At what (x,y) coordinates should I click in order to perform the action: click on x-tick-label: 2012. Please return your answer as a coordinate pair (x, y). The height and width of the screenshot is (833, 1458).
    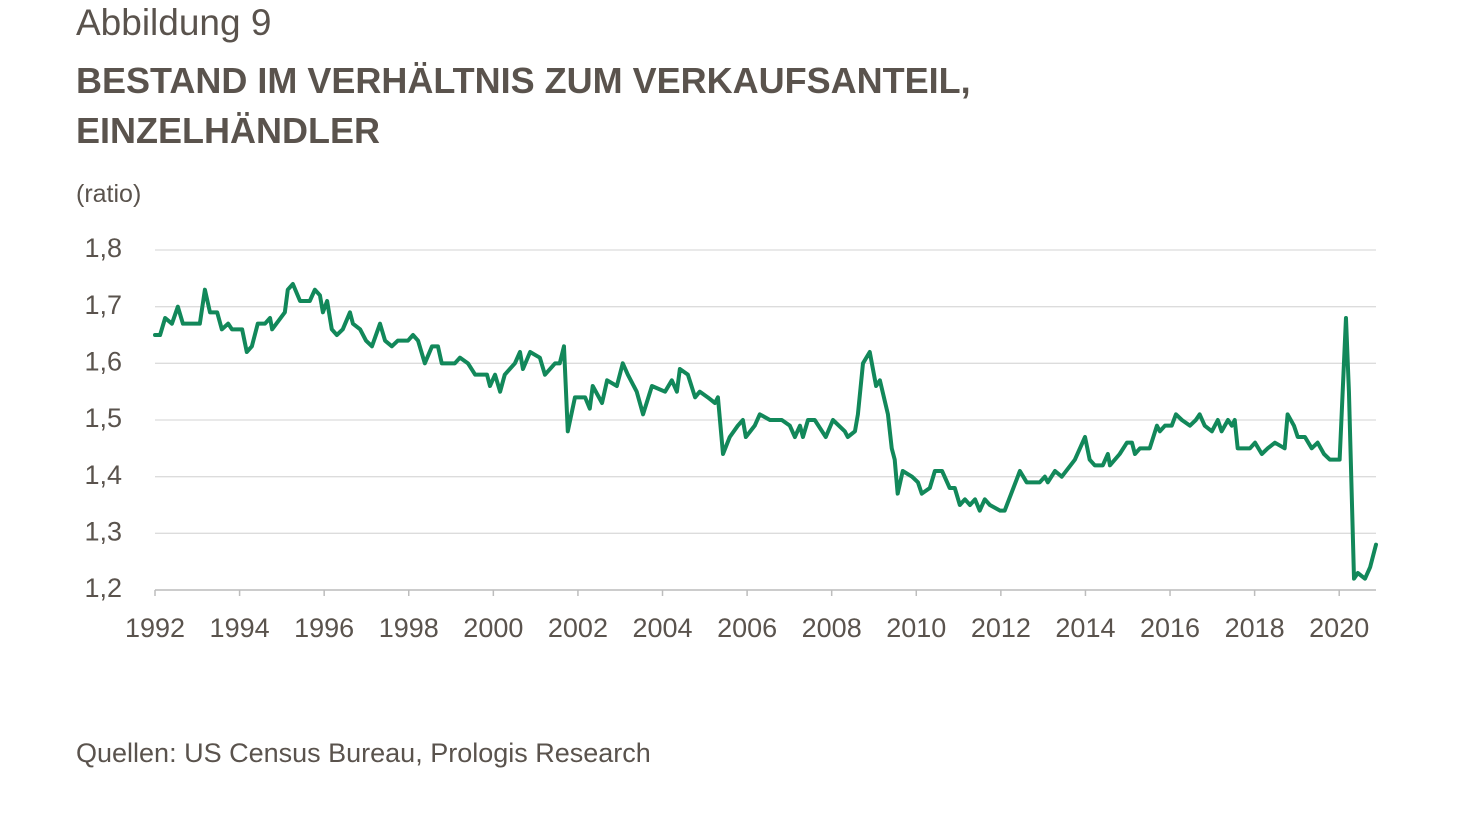
    Looking at the image, I should click on (1001, 628).